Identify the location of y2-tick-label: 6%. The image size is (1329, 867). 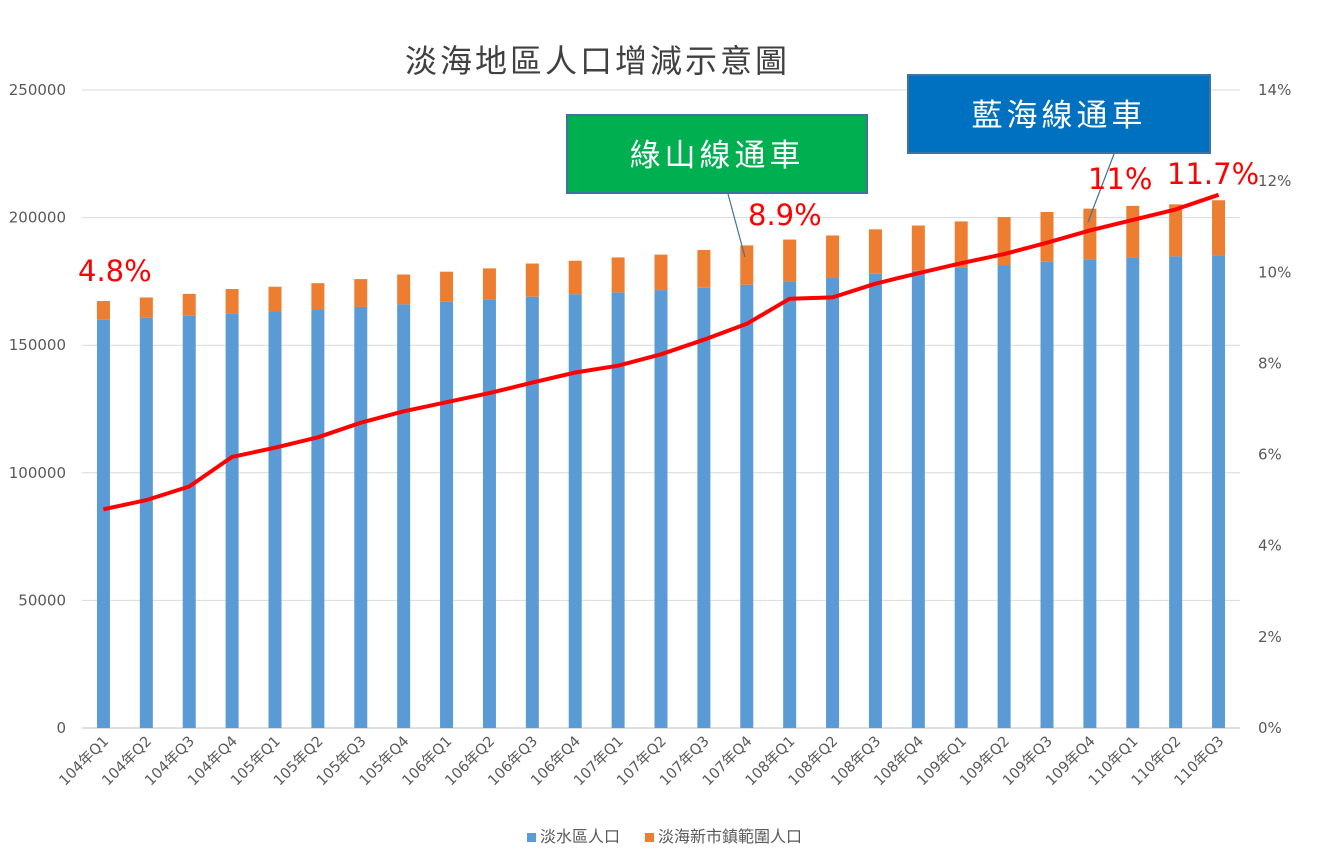
(1270, 455).